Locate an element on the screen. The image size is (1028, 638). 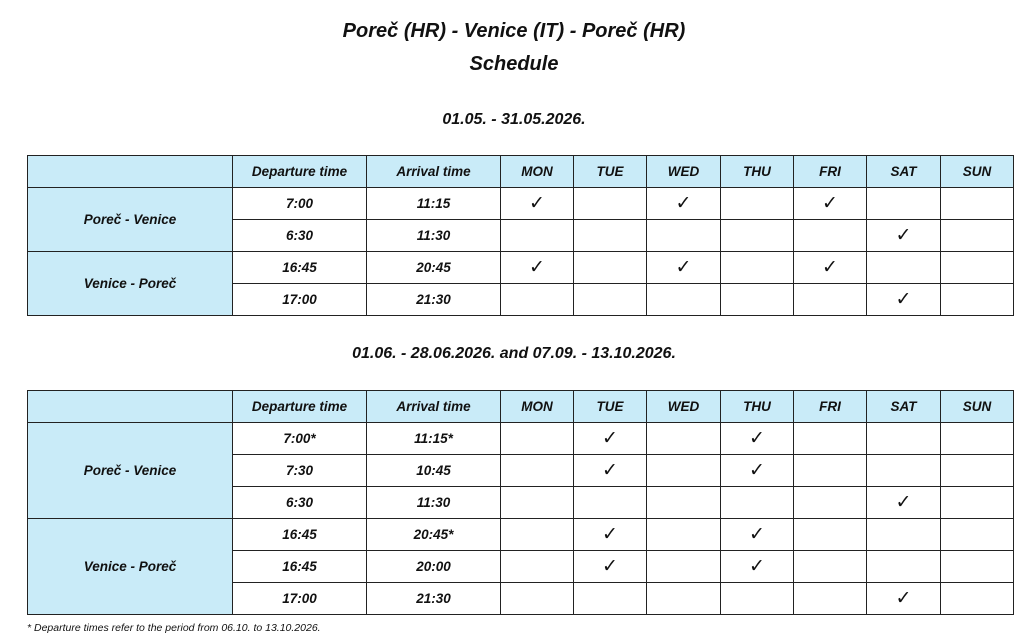
column-header is located at coordinates (130, 406).